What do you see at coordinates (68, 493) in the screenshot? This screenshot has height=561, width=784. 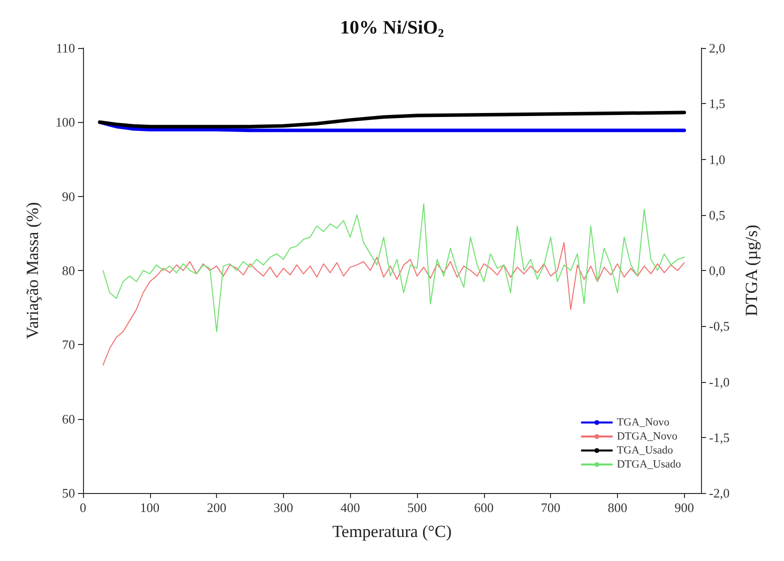 I see `y-tick-label: 50` at bounding box center [68, 493].